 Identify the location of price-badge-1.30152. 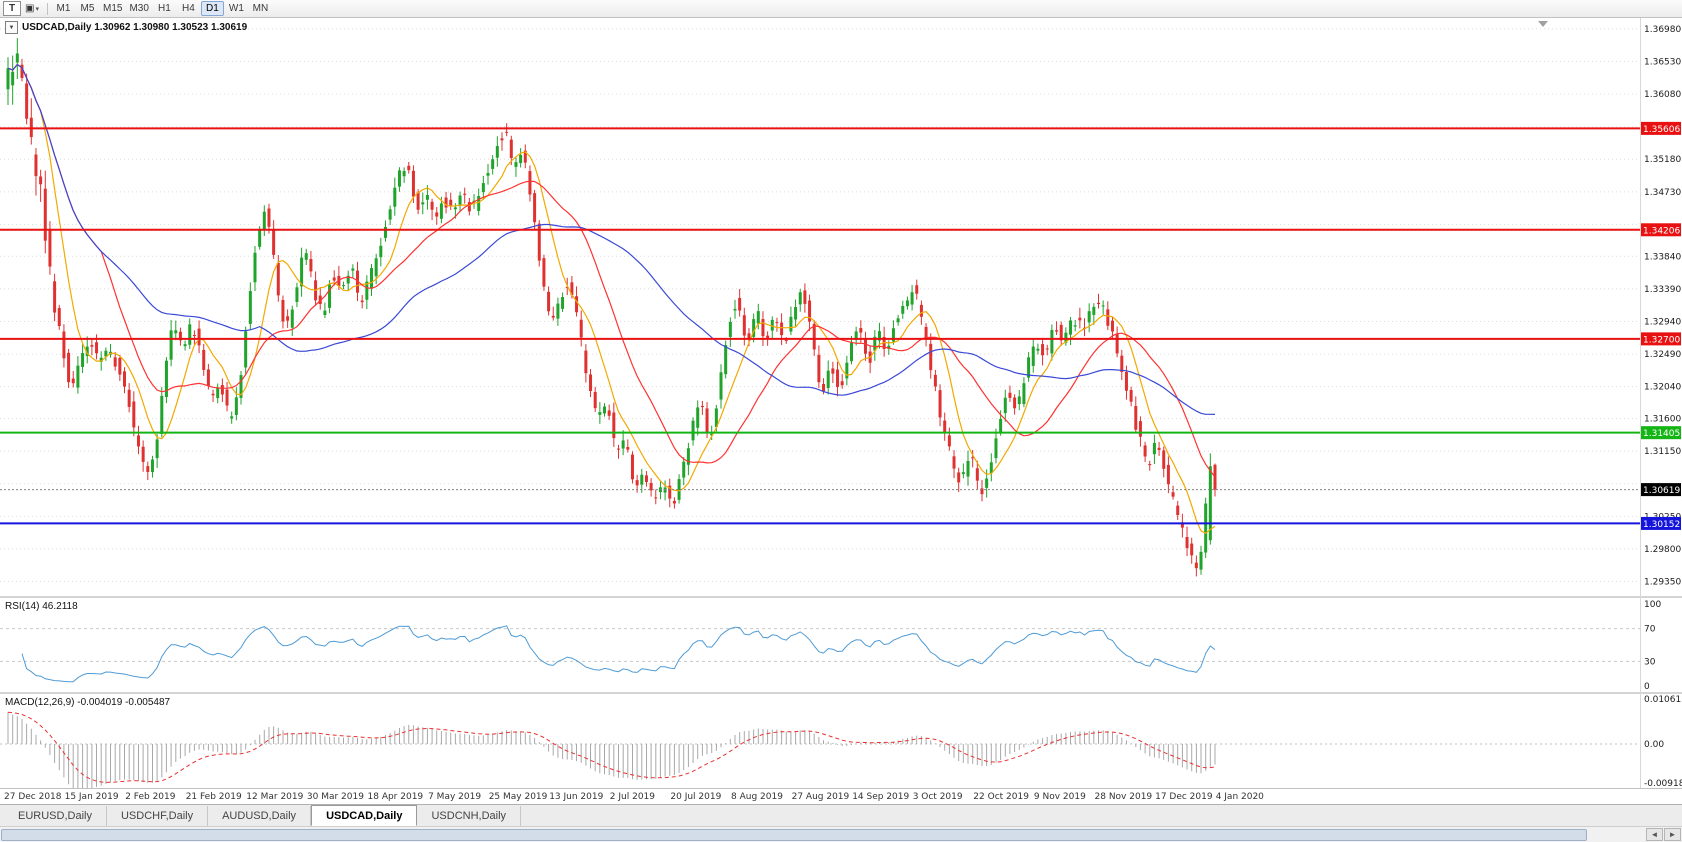
(1661, 523).